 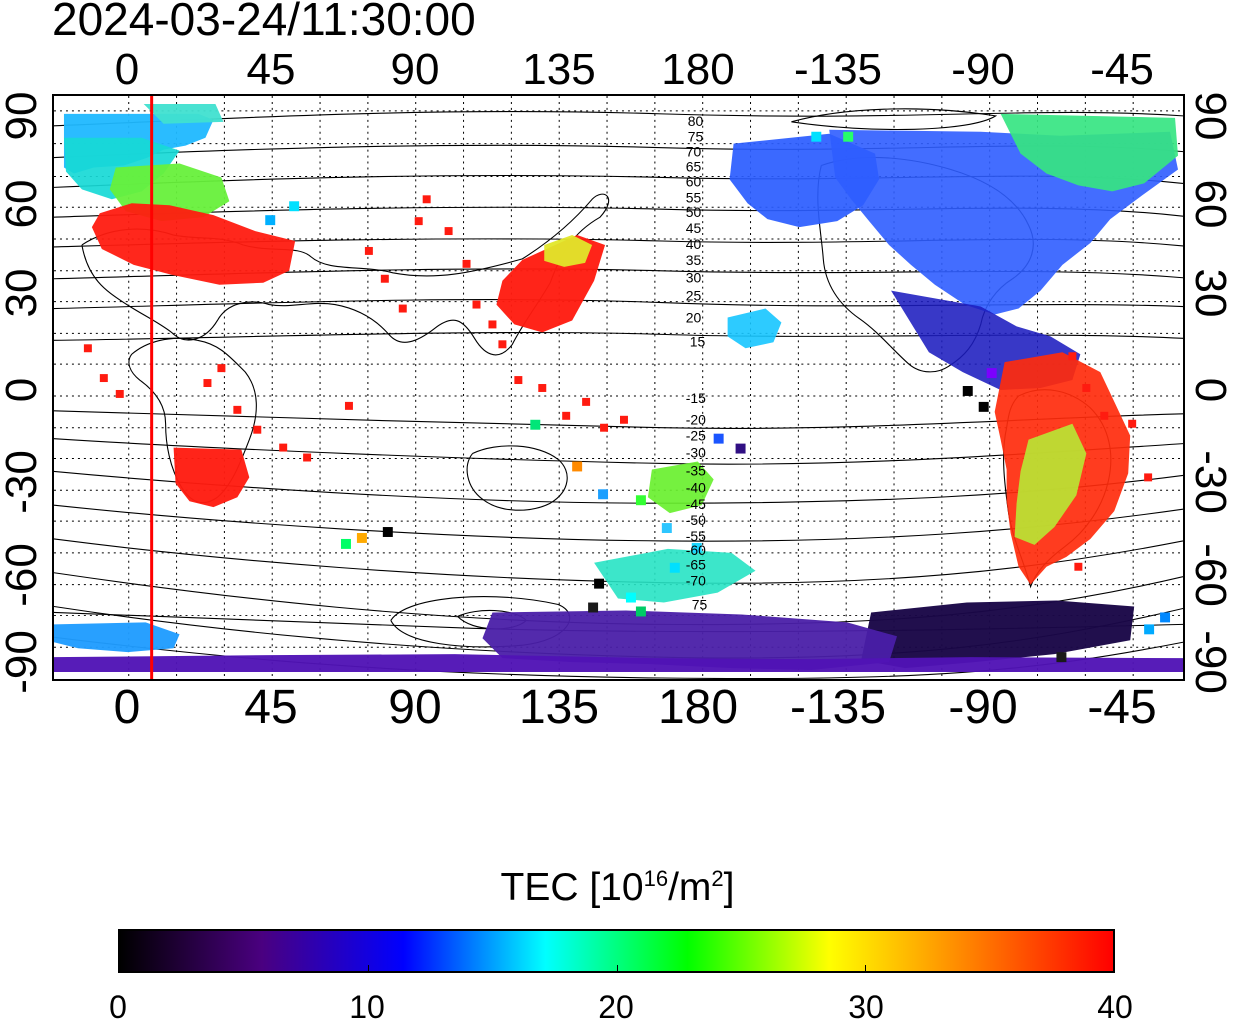 I want to click on contour-label-minus-55: -55, so click(x=696, y=536).